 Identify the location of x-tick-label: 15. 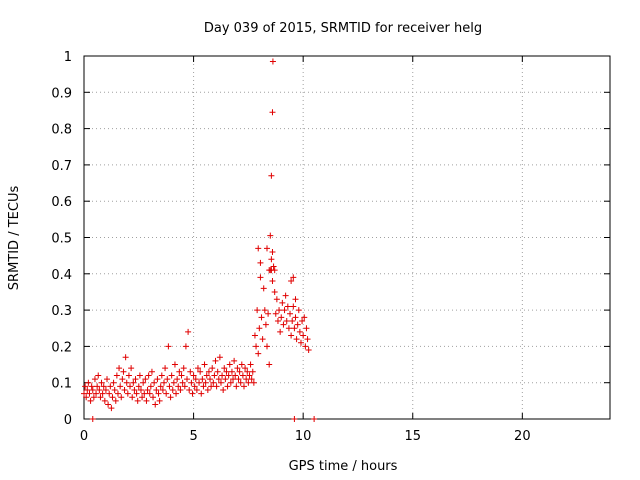
(412, 436).